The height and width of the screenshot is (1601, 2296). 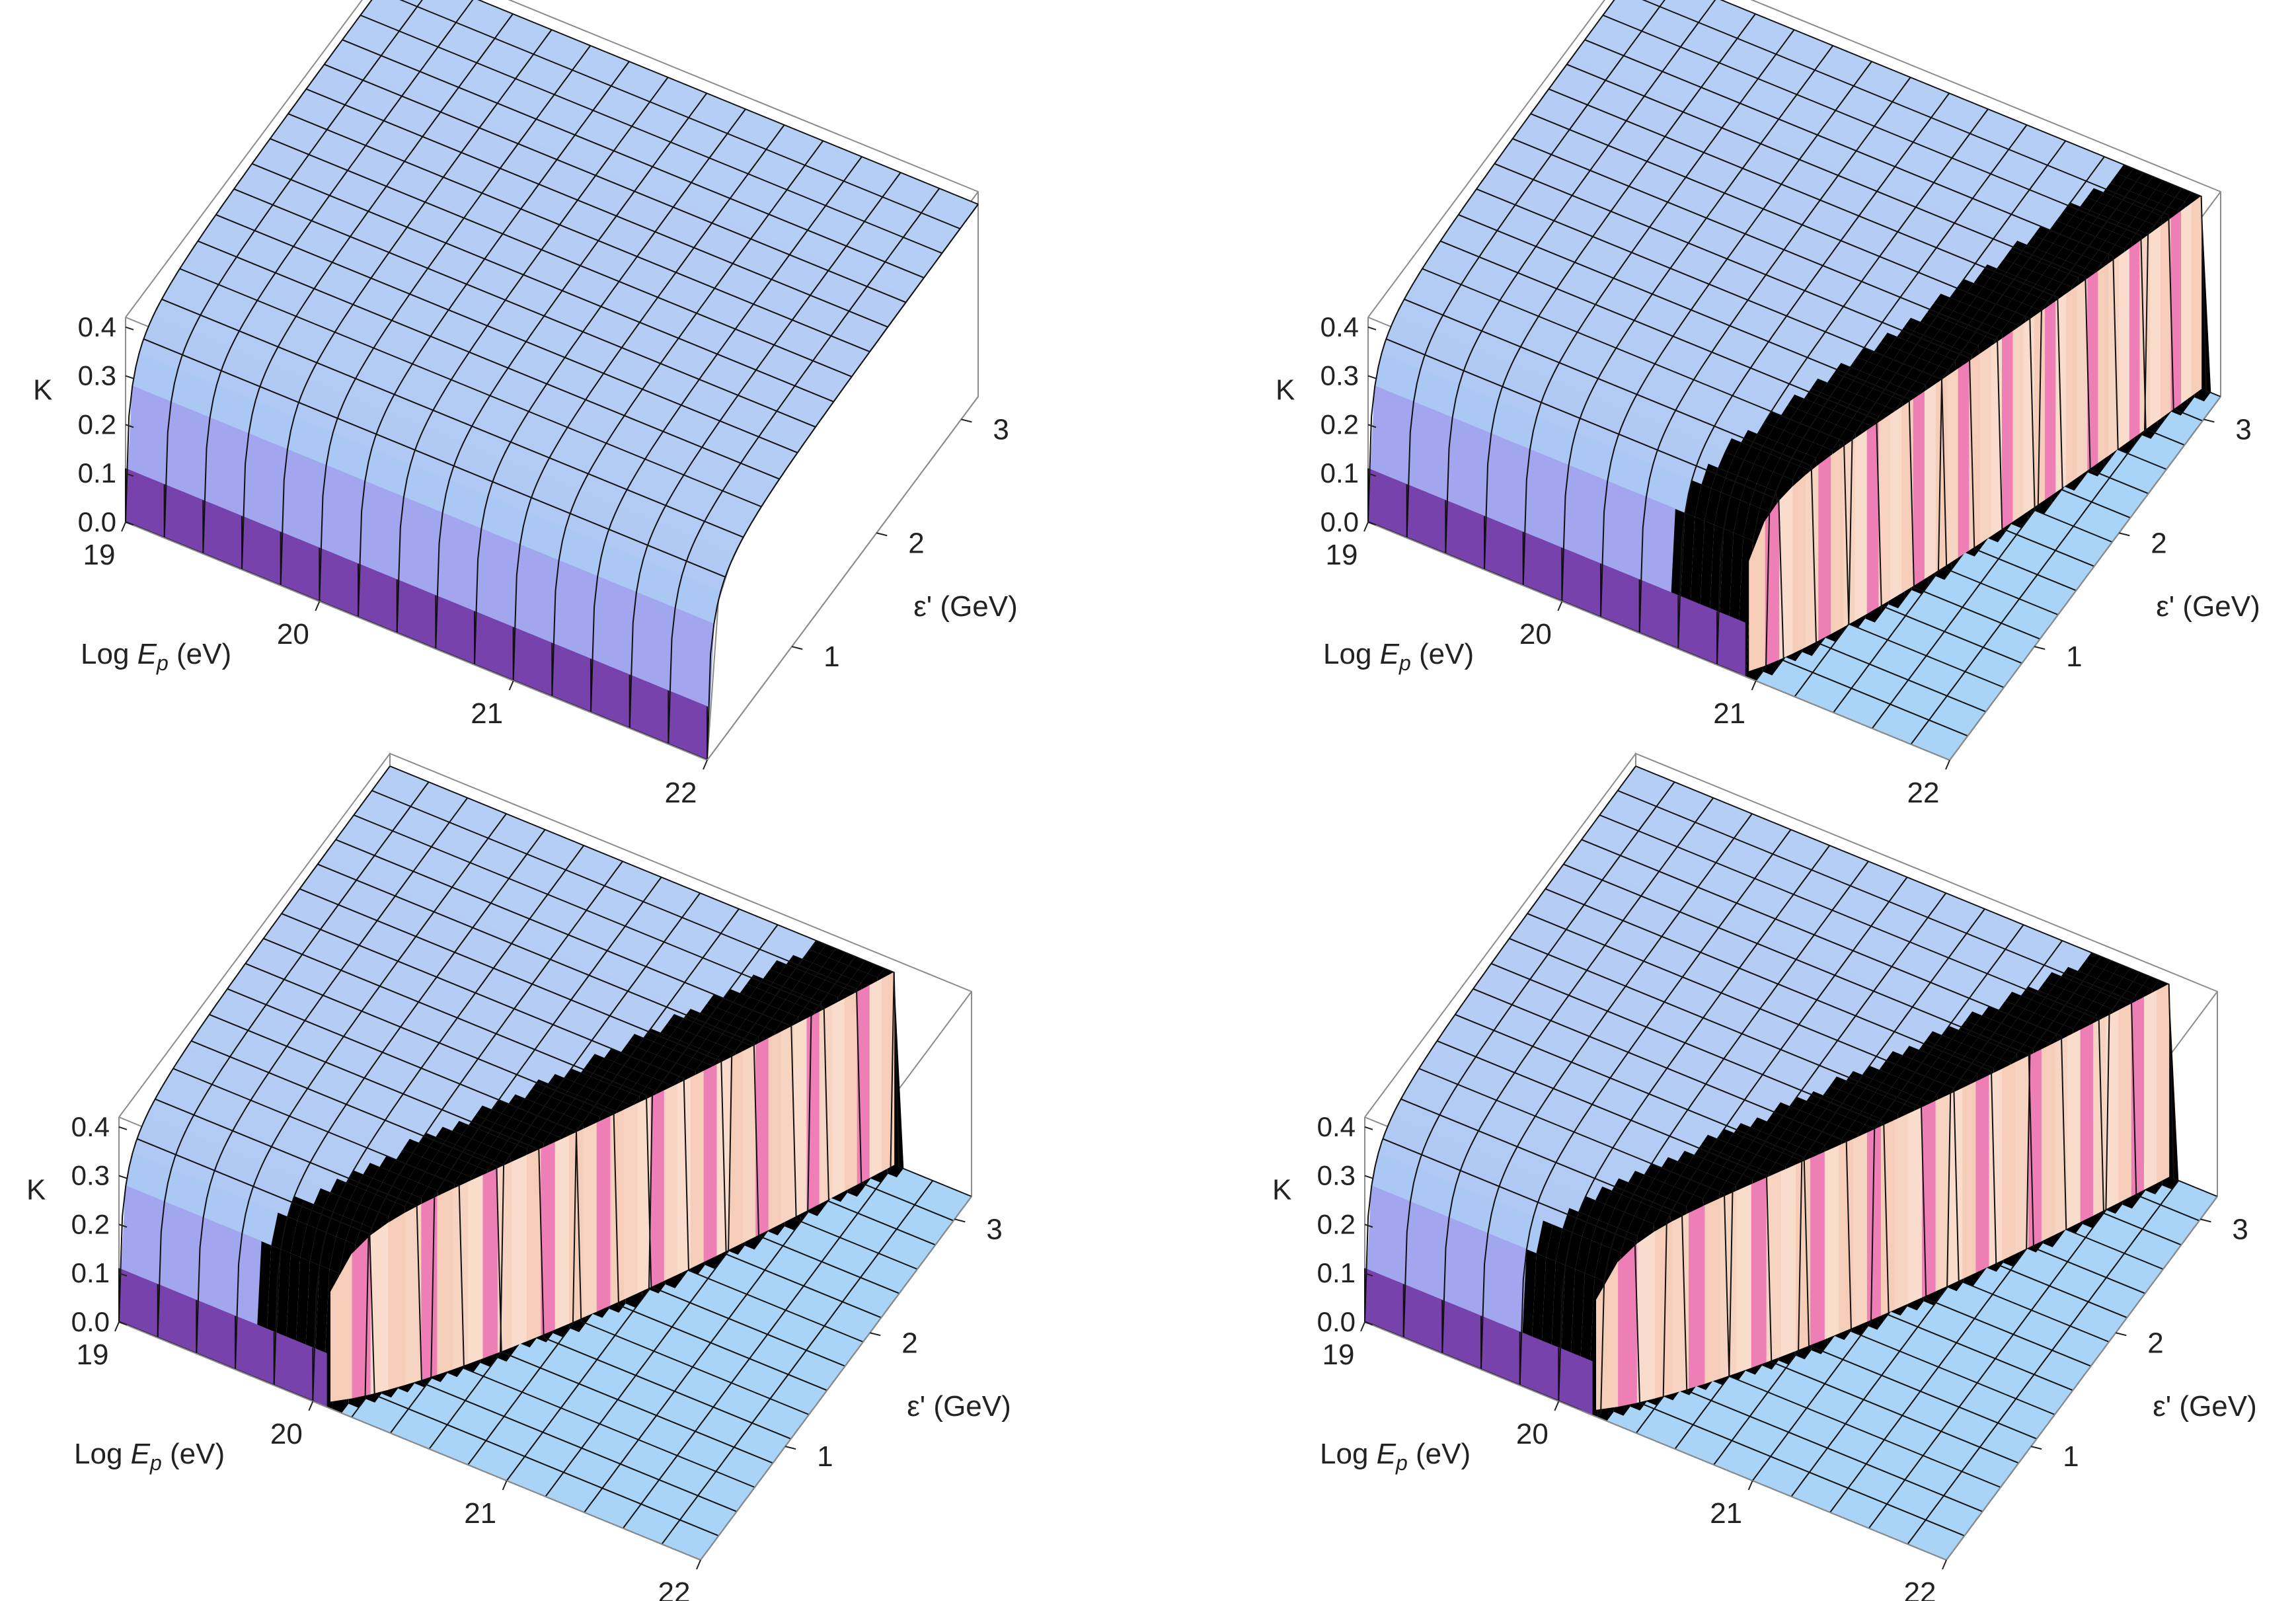 What do you see at coordinates (97, 424) in the screenshot?
I see `z-tick-label: 0.2` at bounding box center [97, 424].